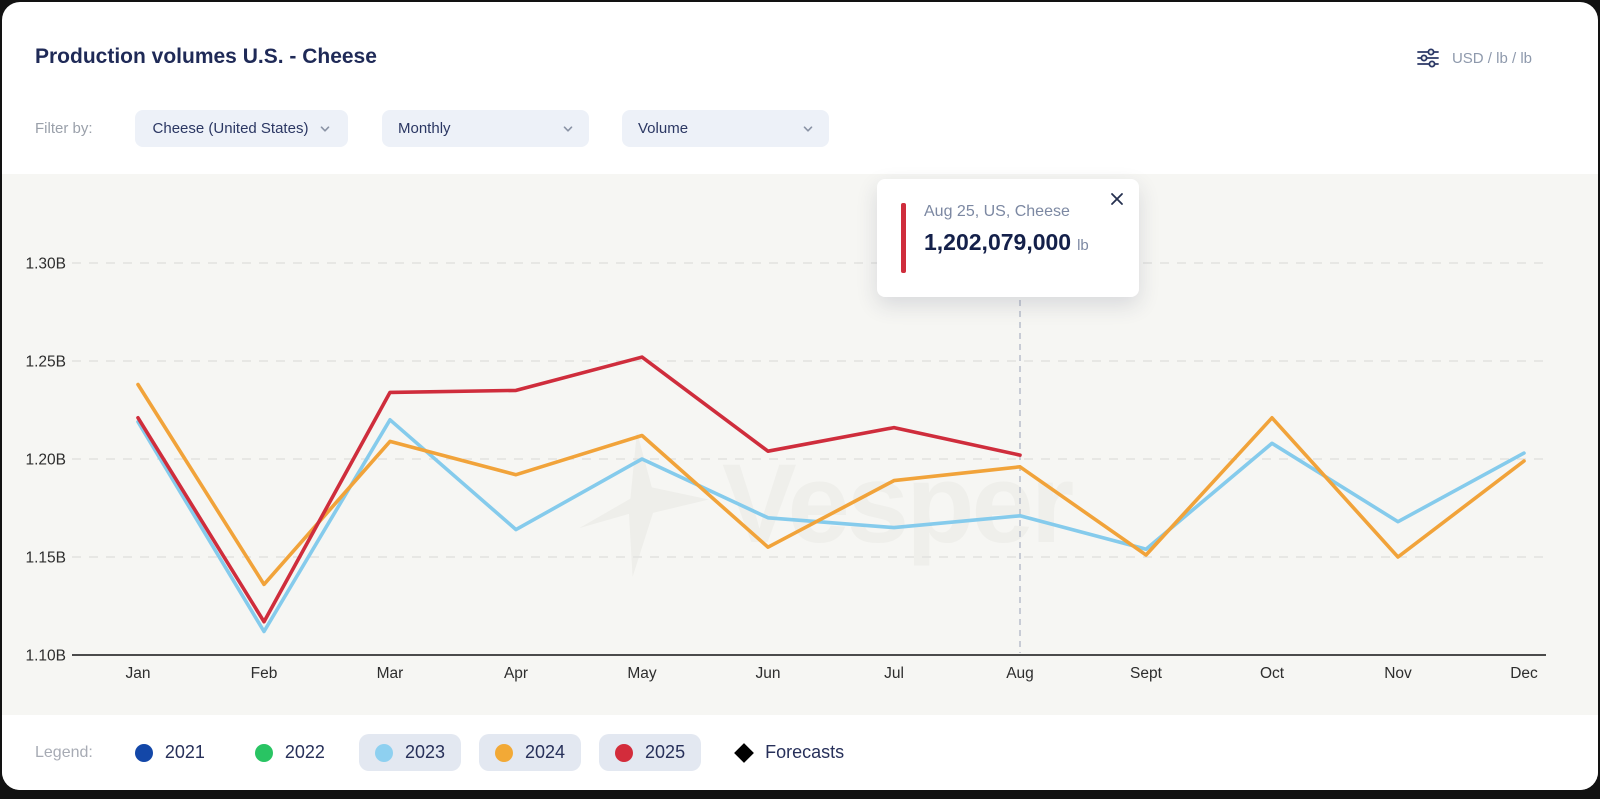  I want to click on legend-items: 2021 2022 2023 2024 2025 Forecasts, so click(489, 752).